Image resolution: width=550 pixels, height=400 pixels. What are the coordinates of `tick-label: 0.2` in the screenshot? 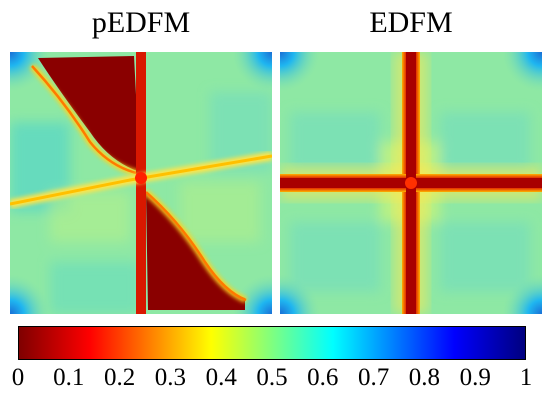 It's located at (119, 377).